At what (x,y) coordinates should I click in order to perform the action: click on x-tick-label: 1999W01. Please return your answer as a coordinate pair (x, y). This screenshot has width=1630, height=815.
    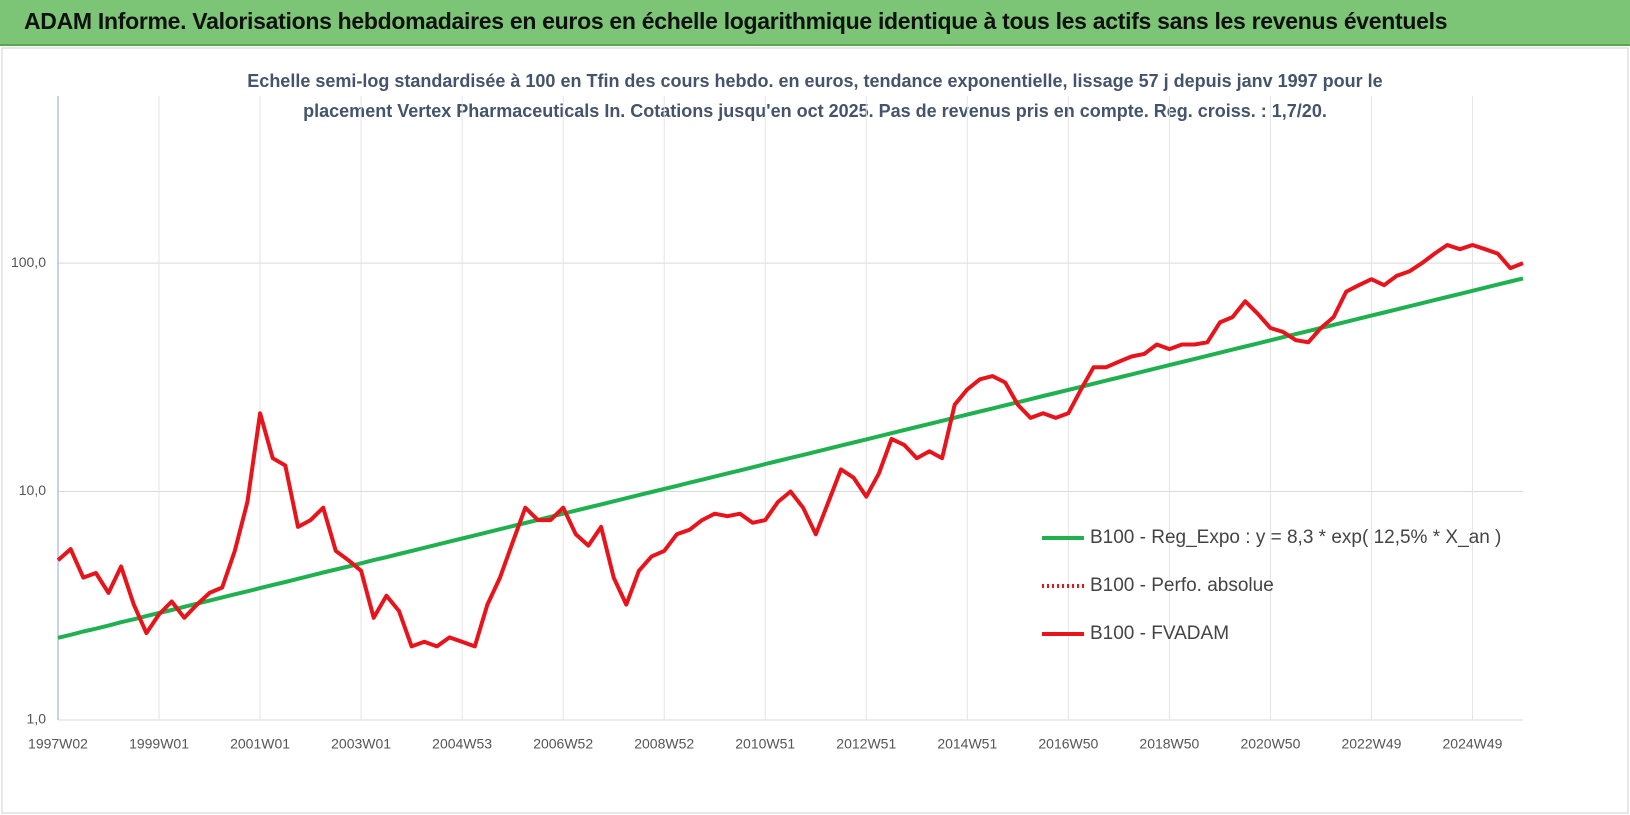
    Looking at the image, I should click on (159, 744).